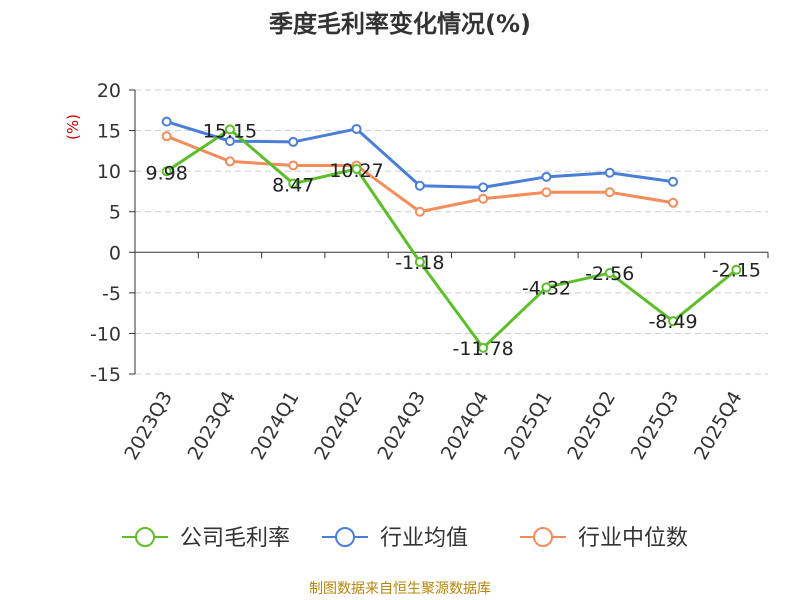 Image resolution: width=800 pixels, height=600 pixels. What do you see at coordinates (111, 294) in the screenshot?
I see `y-tick-label: -5` at bounding box center [111, 294].